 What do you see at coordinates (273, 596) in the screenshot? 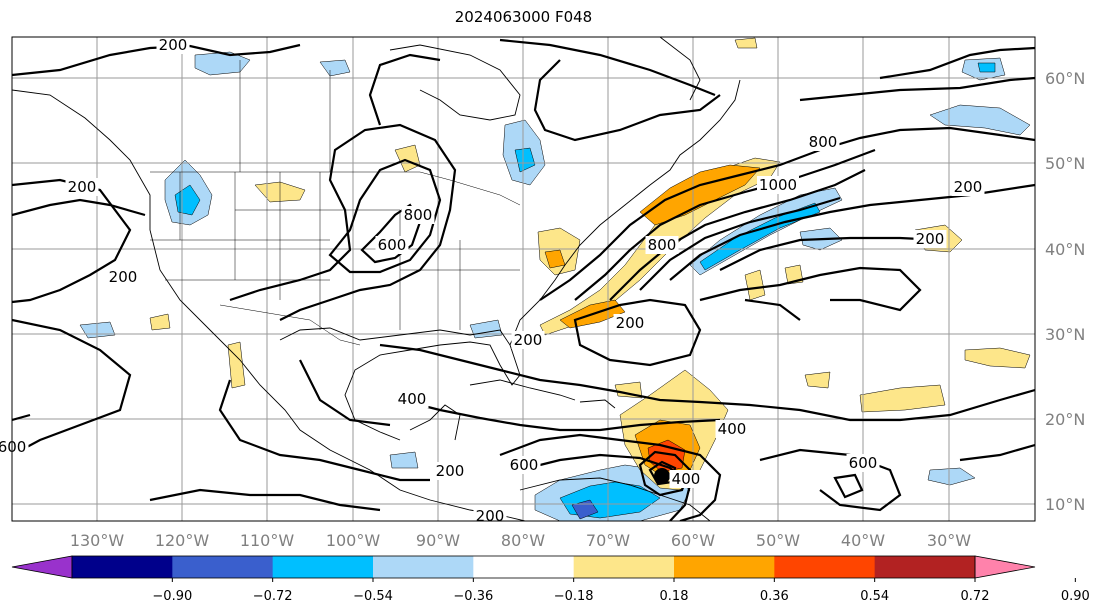
I see `colorbar-tick-label: −0.72` at bounding box center [273, 596].